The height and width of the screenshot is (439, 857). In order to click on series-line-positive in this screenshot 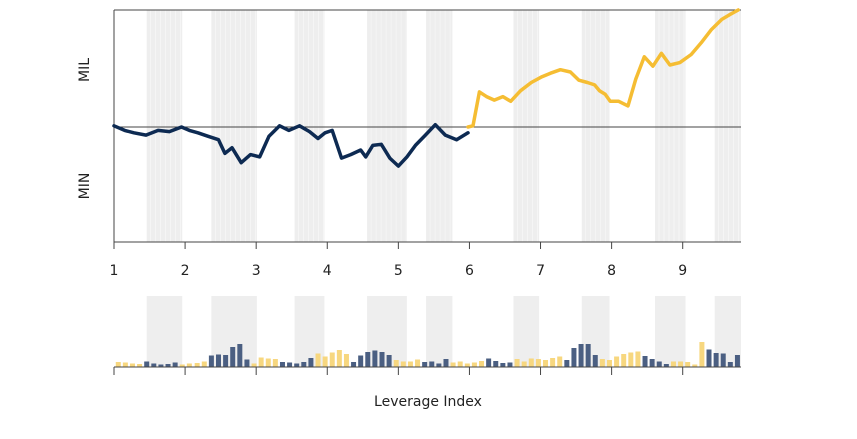, I will do `click(603, 68)`.